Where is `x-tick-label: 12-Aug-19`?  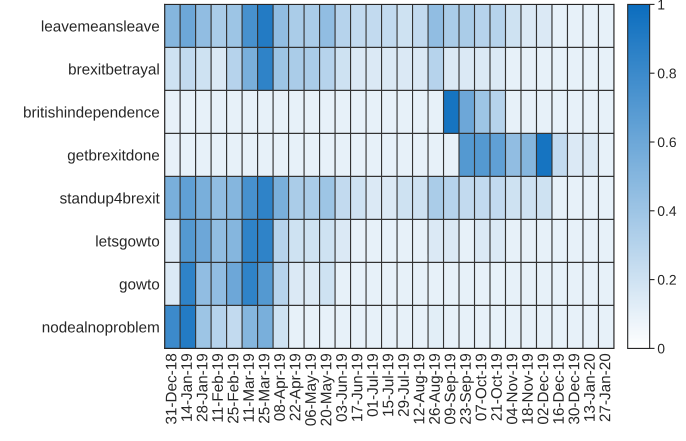 x-tick-label: 12-Aug-19 is located at coordinates (421, 389).